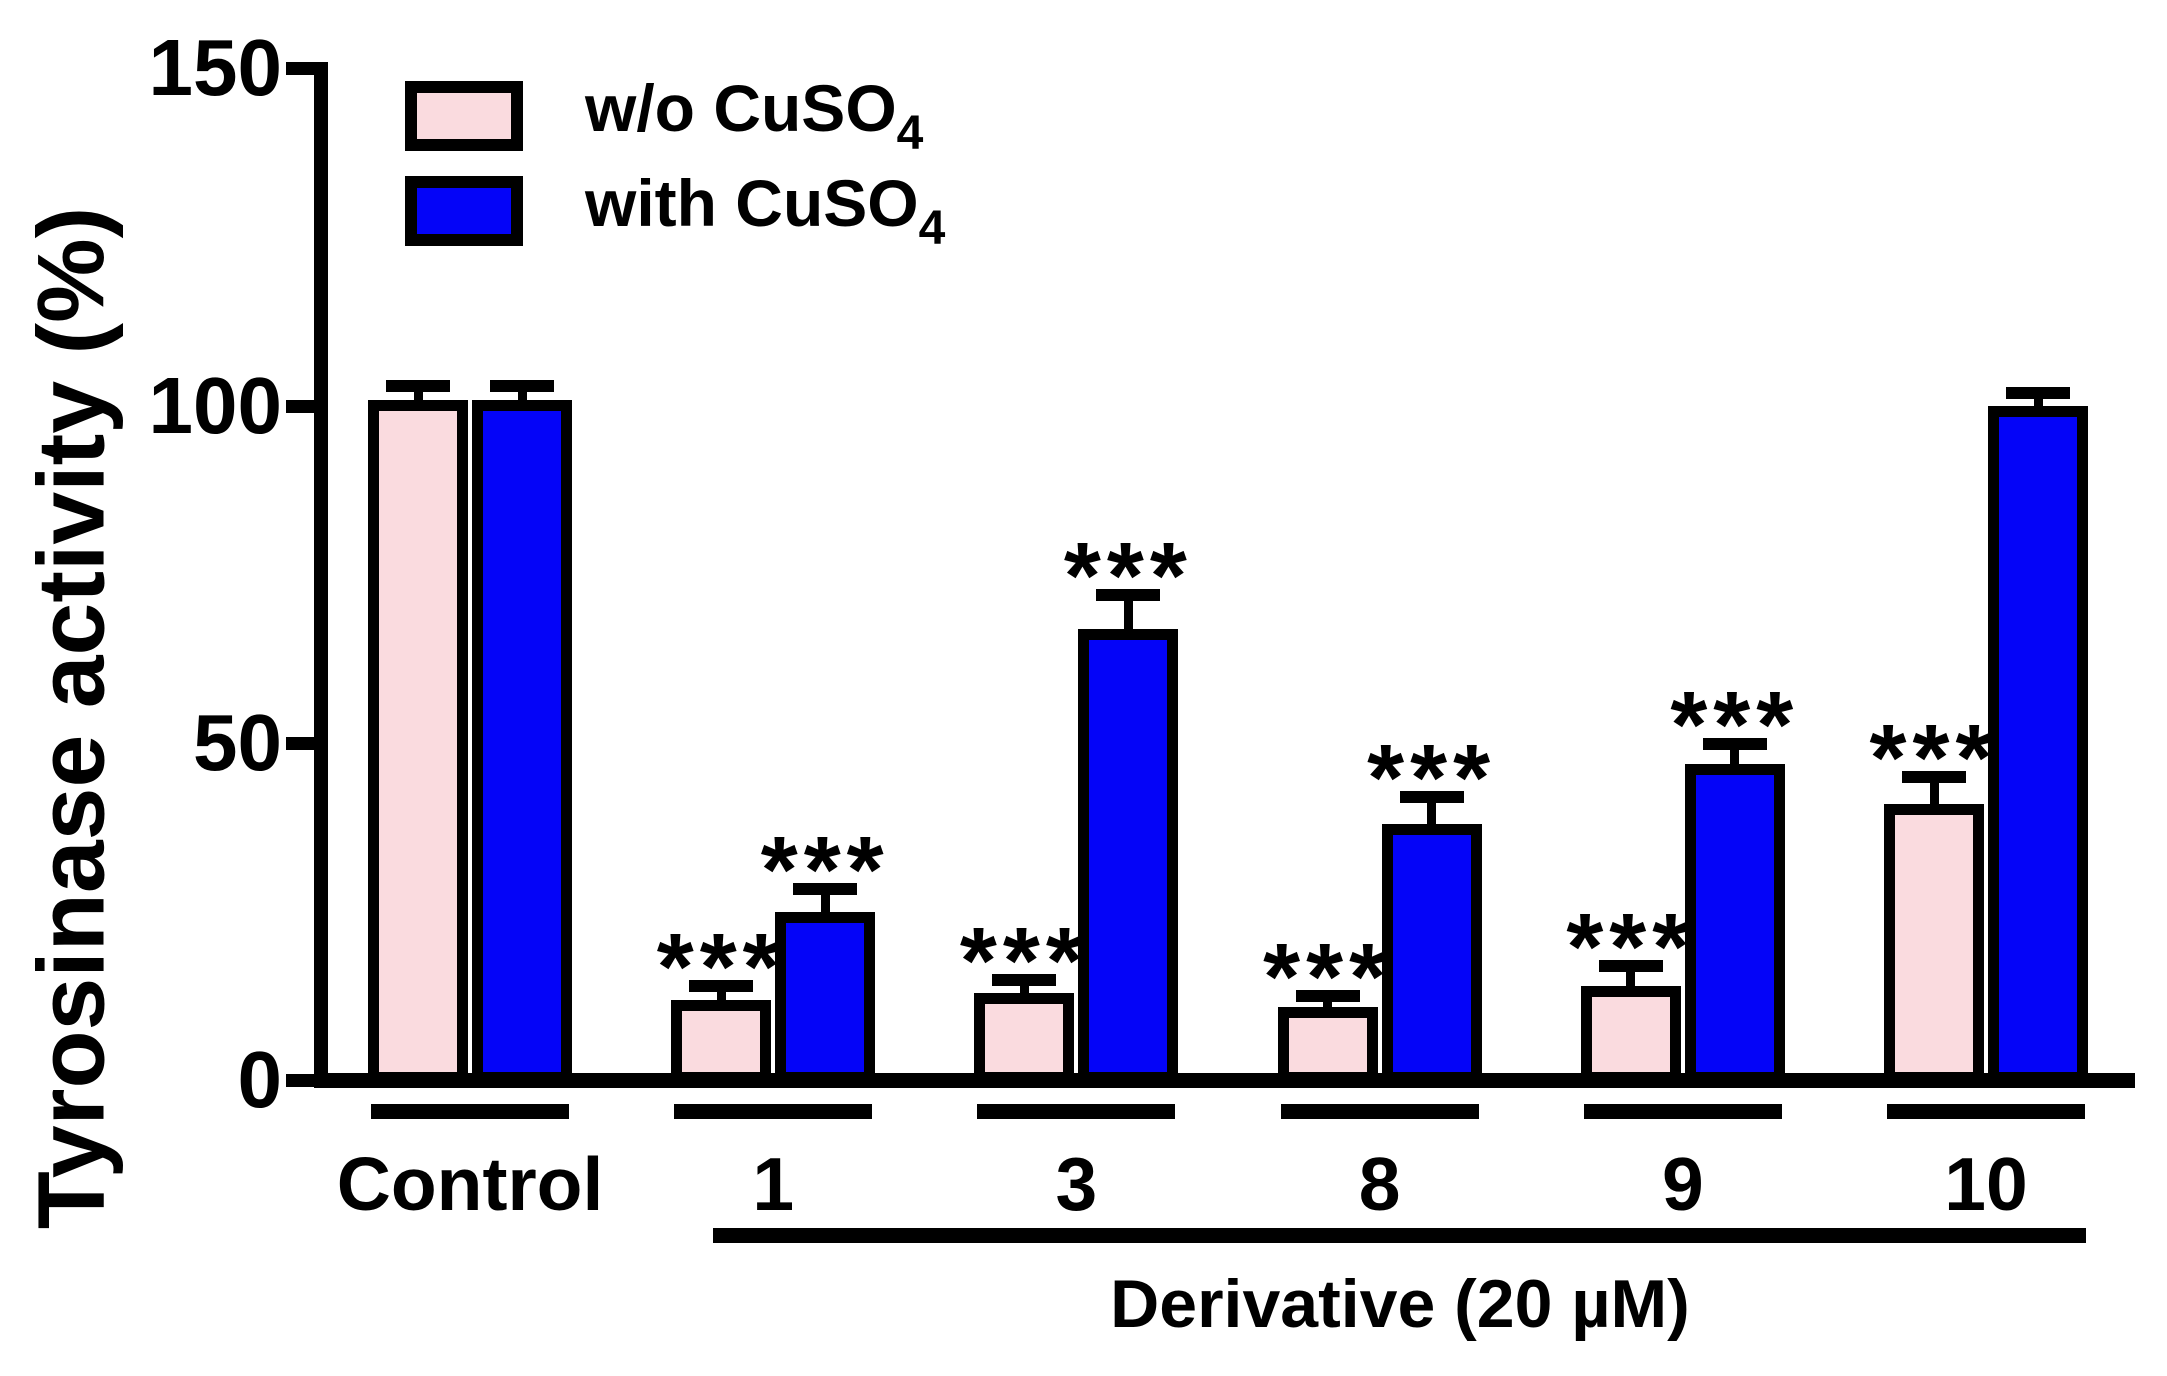 This screenshot has width=2167, height=1376. What do you see at coordinates (237, 742) in the screenshot?
I see `y-tick-label: 50` at bounding box center [237, 742].